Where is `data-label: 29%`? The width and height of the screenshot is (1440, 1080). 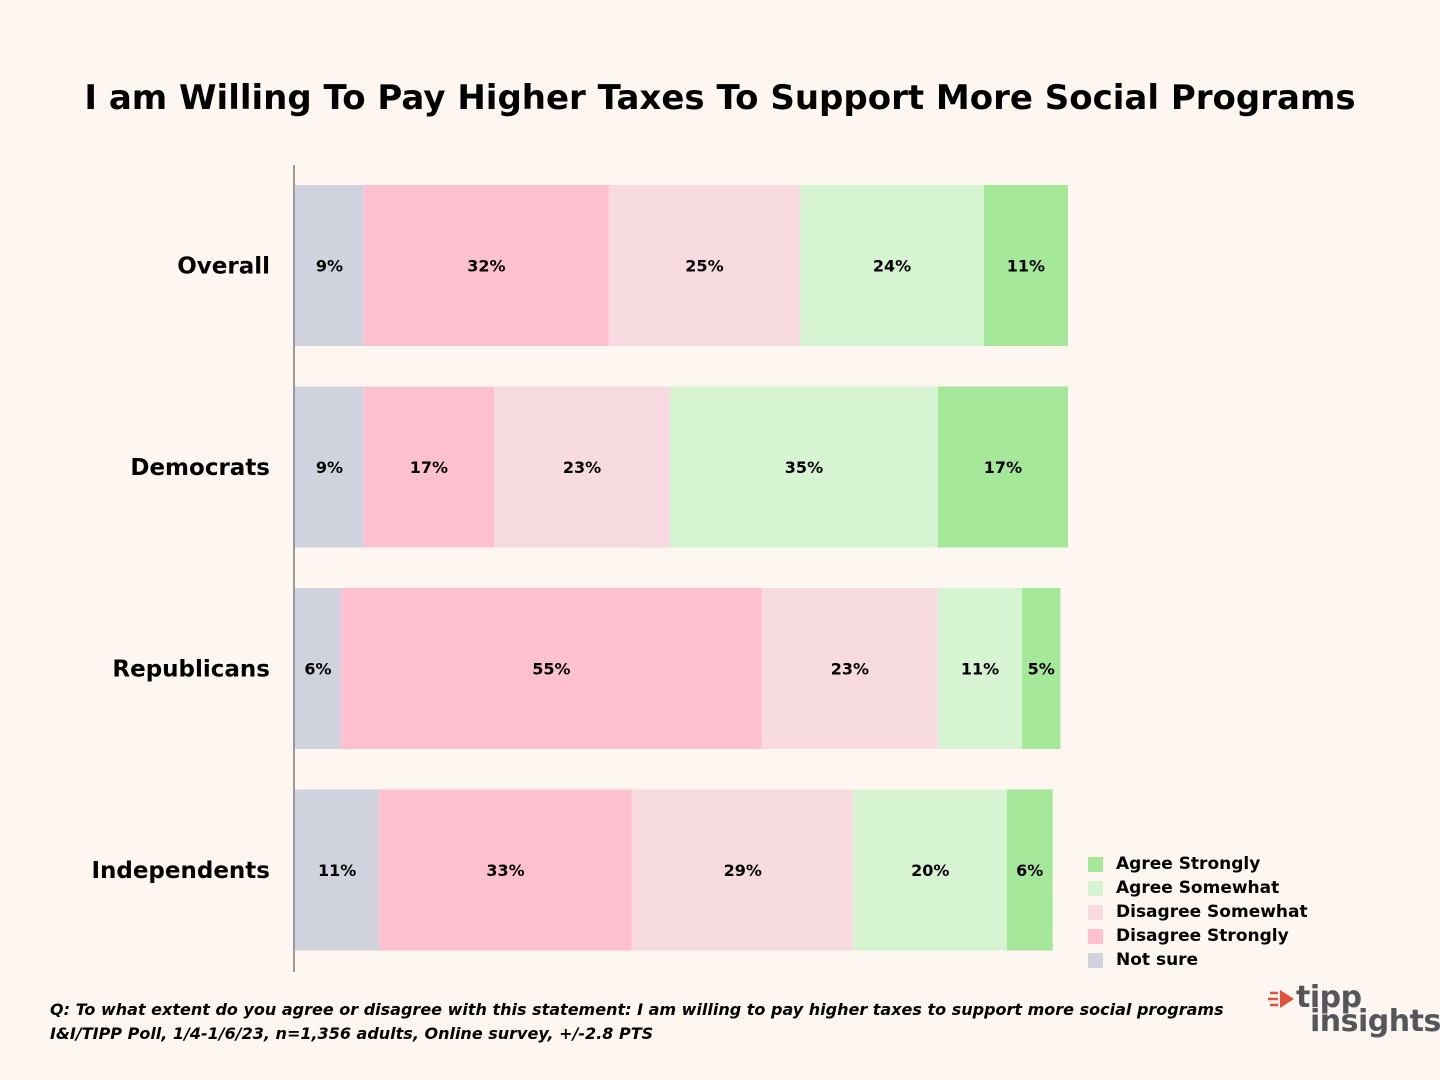
data-label: 29% is located at coordinates (743, 870).